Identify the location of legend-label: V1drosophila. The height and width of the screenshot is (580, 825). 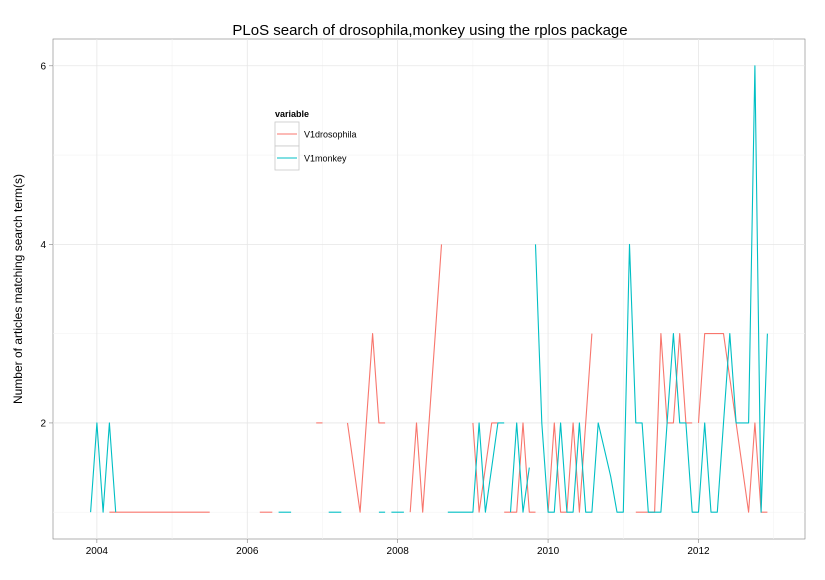
(330, 135).